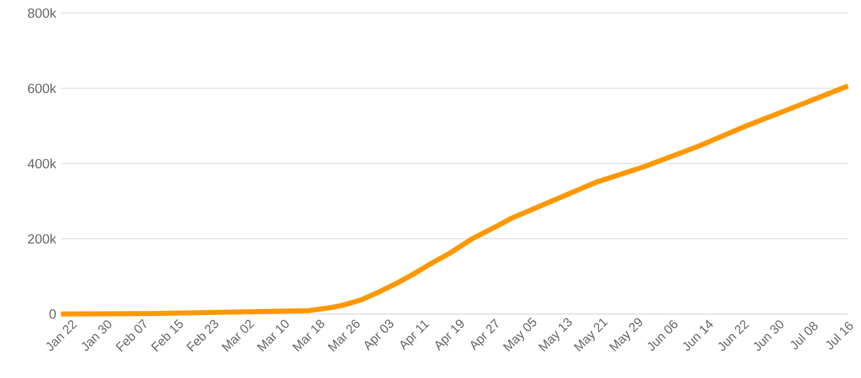 The width and height of the screenshot is (861, 378). Describe the element at coordinates (308, 336) in the screenshot. I see `x-tick-label: Mar 18` at that location.